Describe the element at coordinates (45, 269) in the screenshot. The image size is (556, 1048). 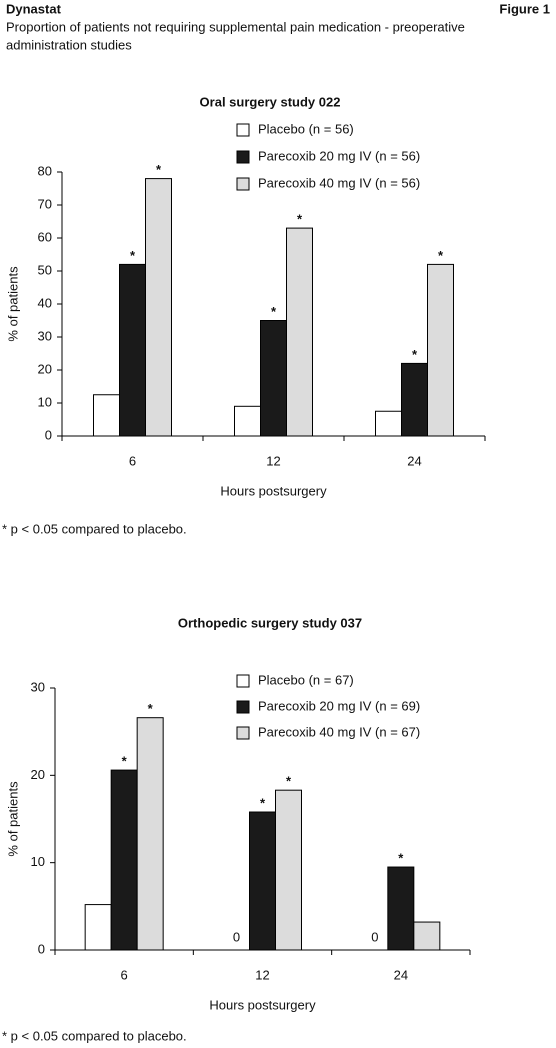
I see `y-tick-label: 50` at that location.